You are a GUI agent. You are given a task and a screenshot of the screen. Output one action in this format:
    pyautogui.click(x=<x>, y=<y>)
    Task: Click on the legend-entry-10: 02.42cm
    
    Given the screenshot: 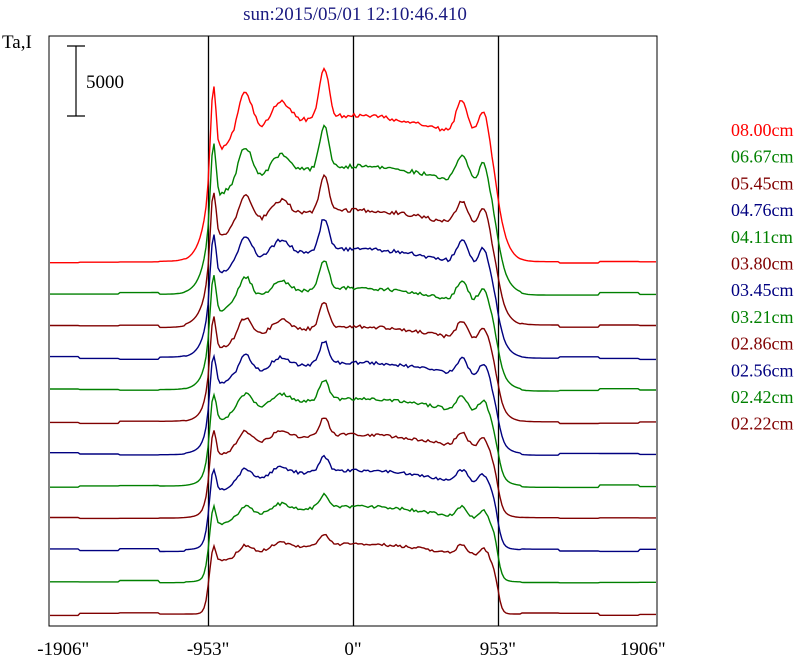 What is the action you would take?
    pyautogui.click(x=762, y=397)
    